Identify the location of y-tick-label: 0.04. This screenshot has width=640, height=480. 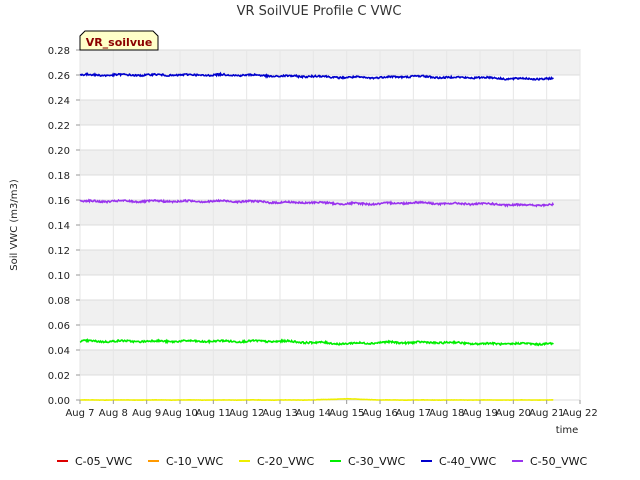
(59, 351).